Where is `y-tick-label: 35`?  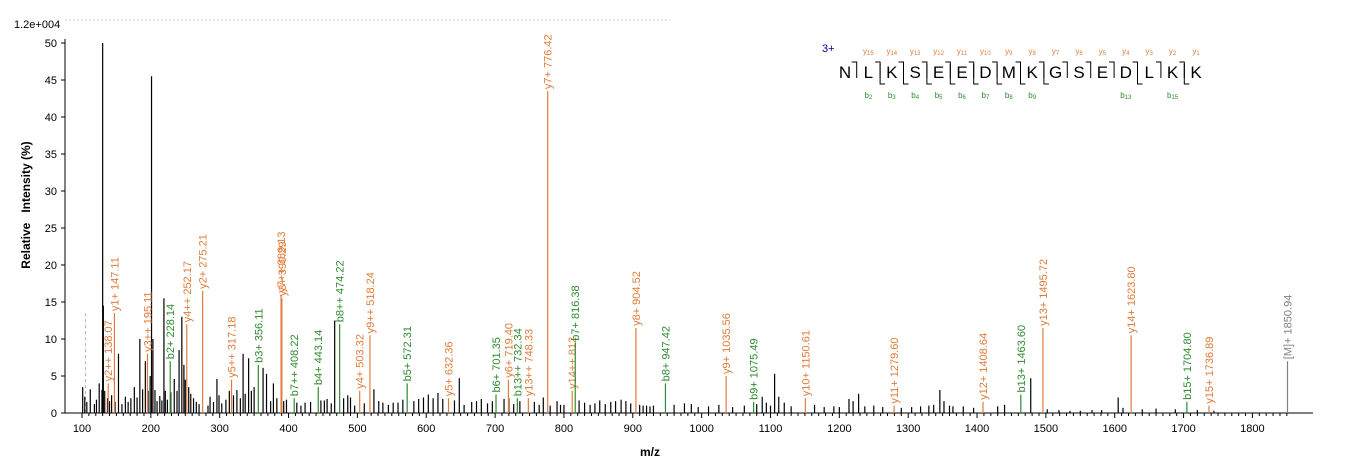
y-tick-label: 35 is located at coordinates (51, 155).